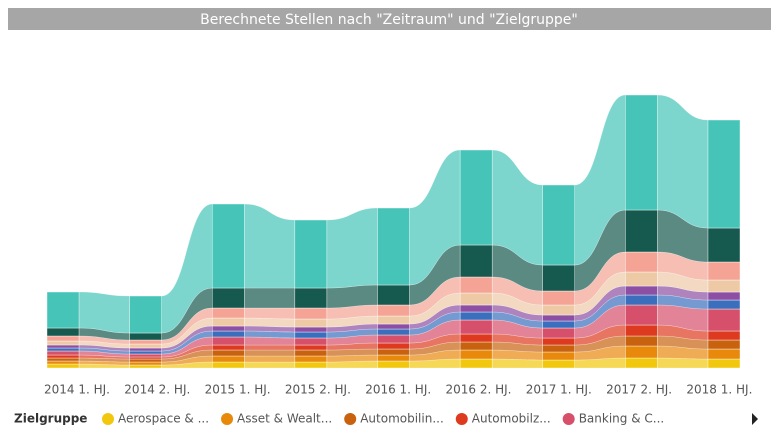 The width and height of the screenshot is (779, 433). Describe the element at coordinates (50, 419) in the screenshot. I see `legend-title: Zielgruppe` at that location.